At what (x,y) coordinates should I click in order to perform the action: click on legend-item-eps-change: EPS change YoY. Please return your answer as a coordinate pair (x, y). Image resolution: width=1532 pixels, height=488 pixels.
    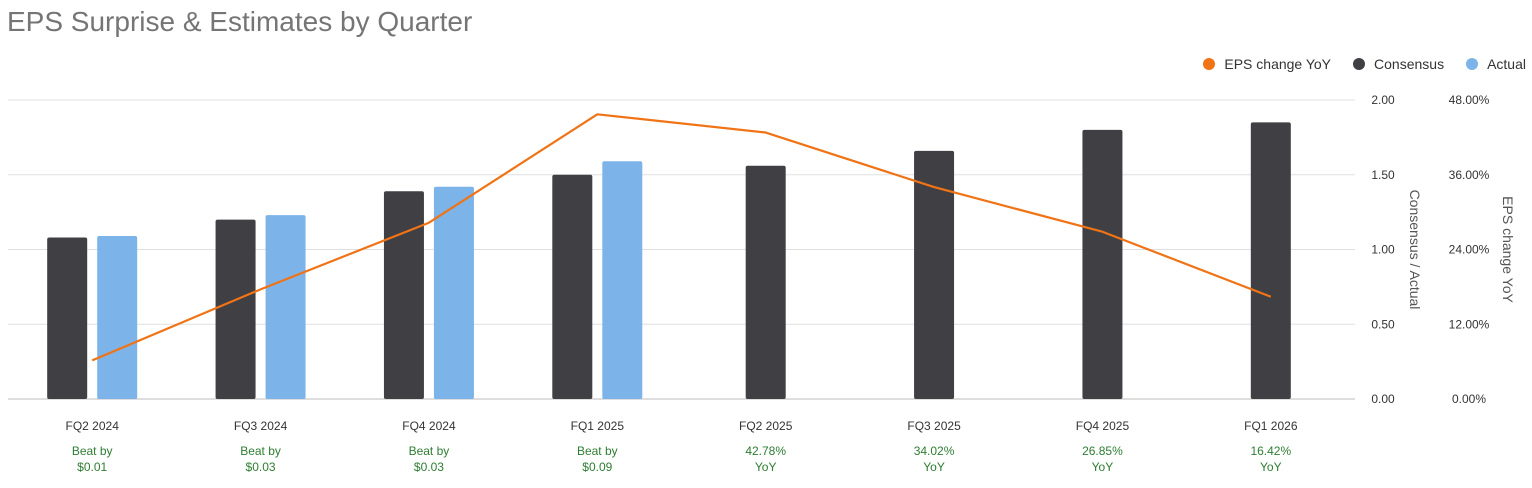
    Looking at the image, I should click on (1267, 64).